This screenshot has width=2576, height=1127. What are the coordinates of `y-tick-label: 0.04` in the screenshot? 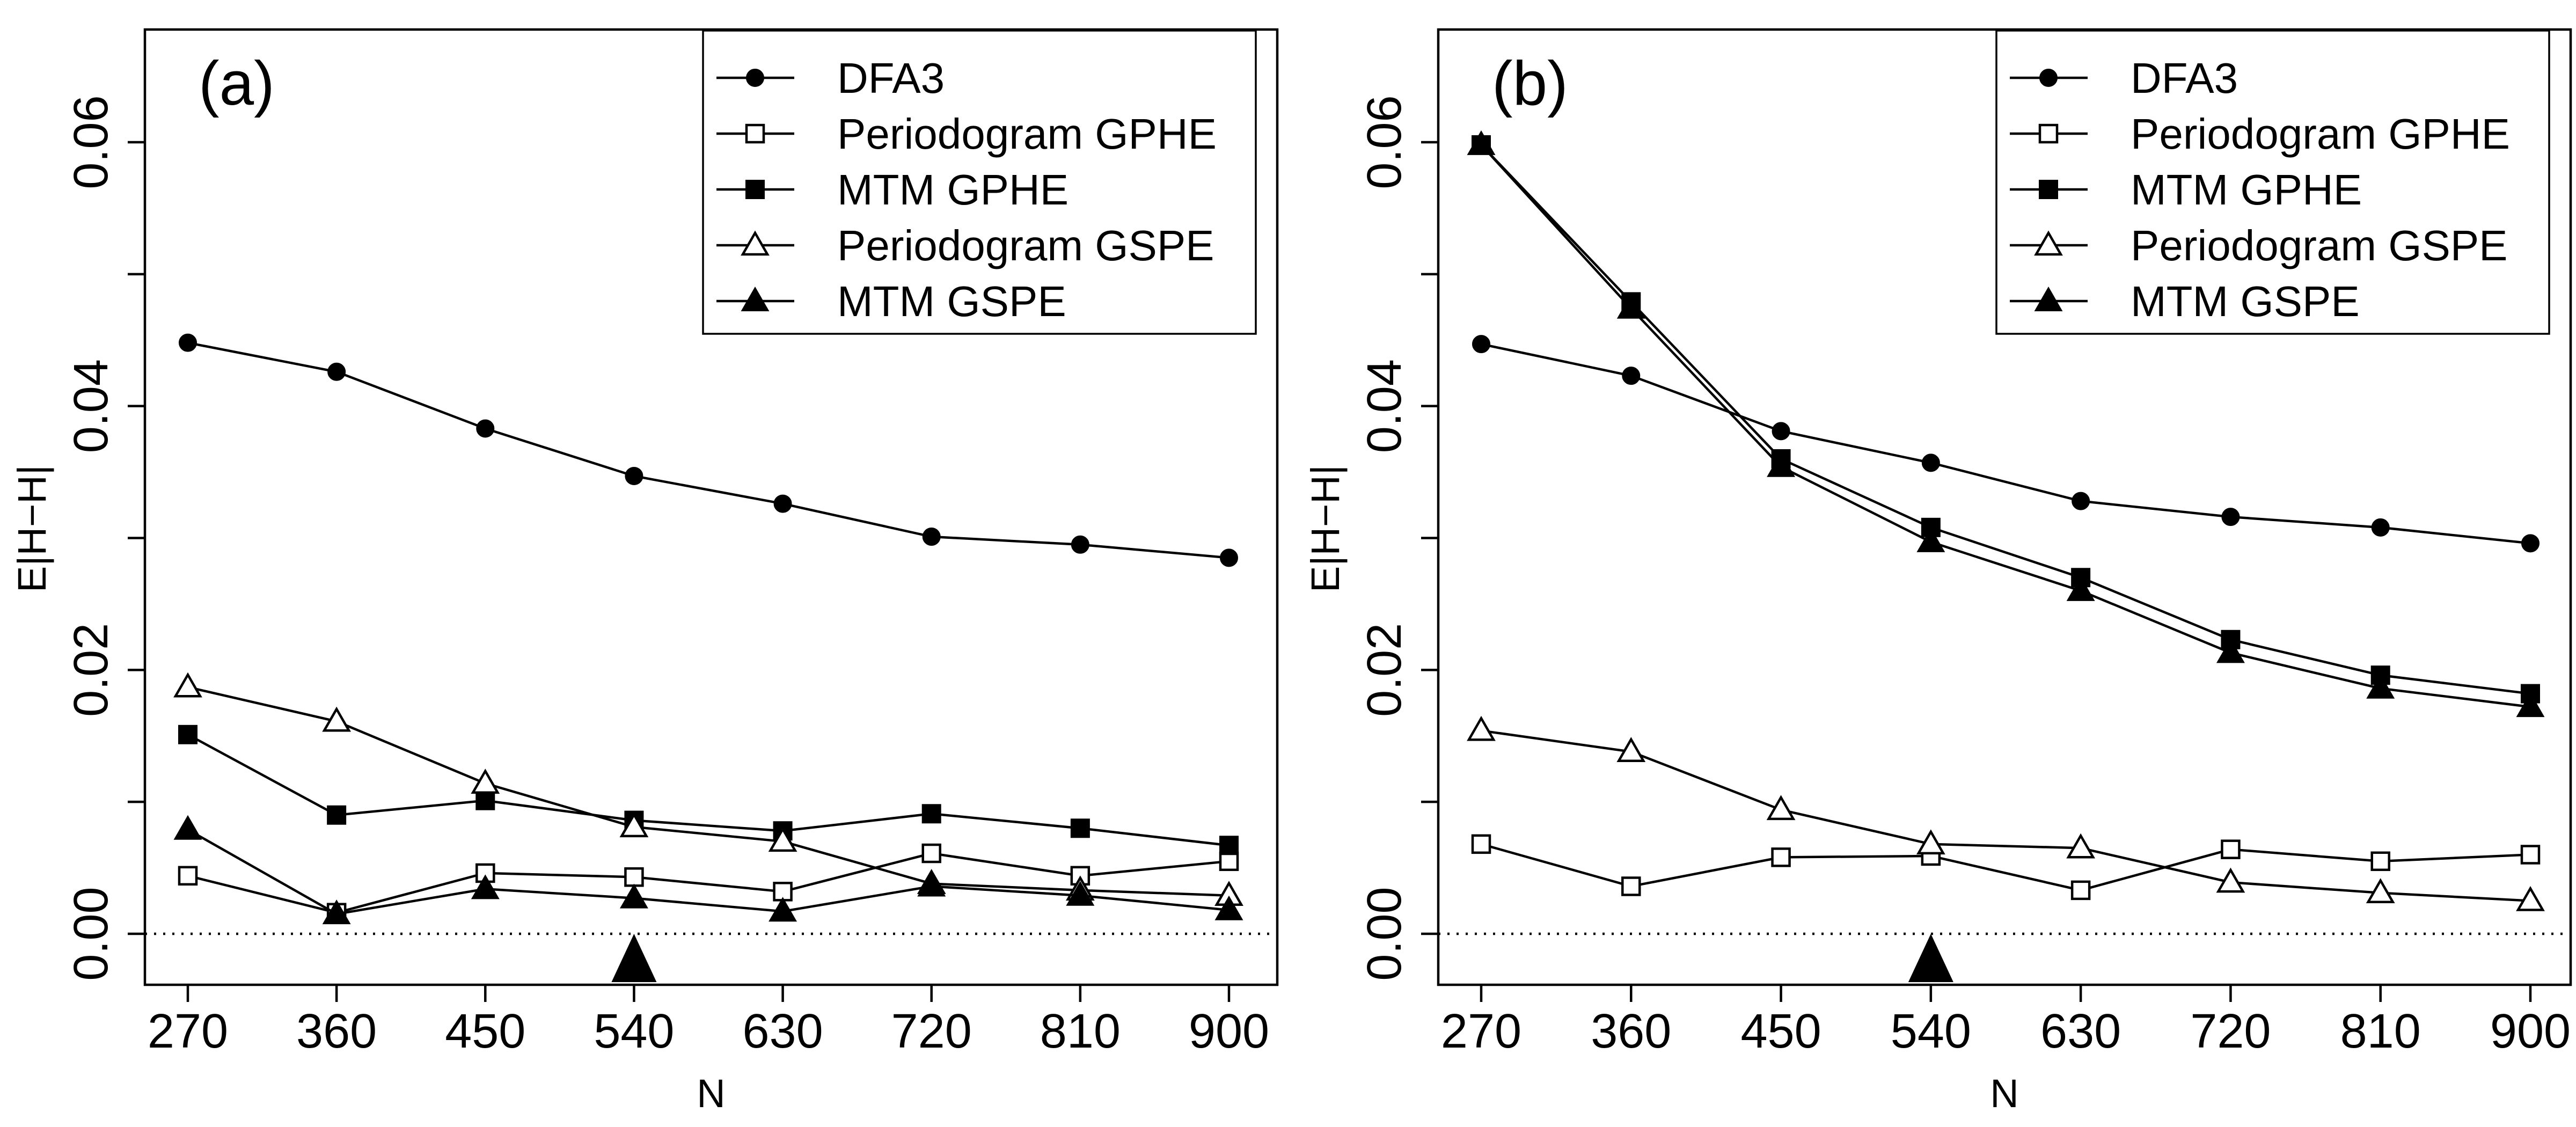 It's located at (91, 406).